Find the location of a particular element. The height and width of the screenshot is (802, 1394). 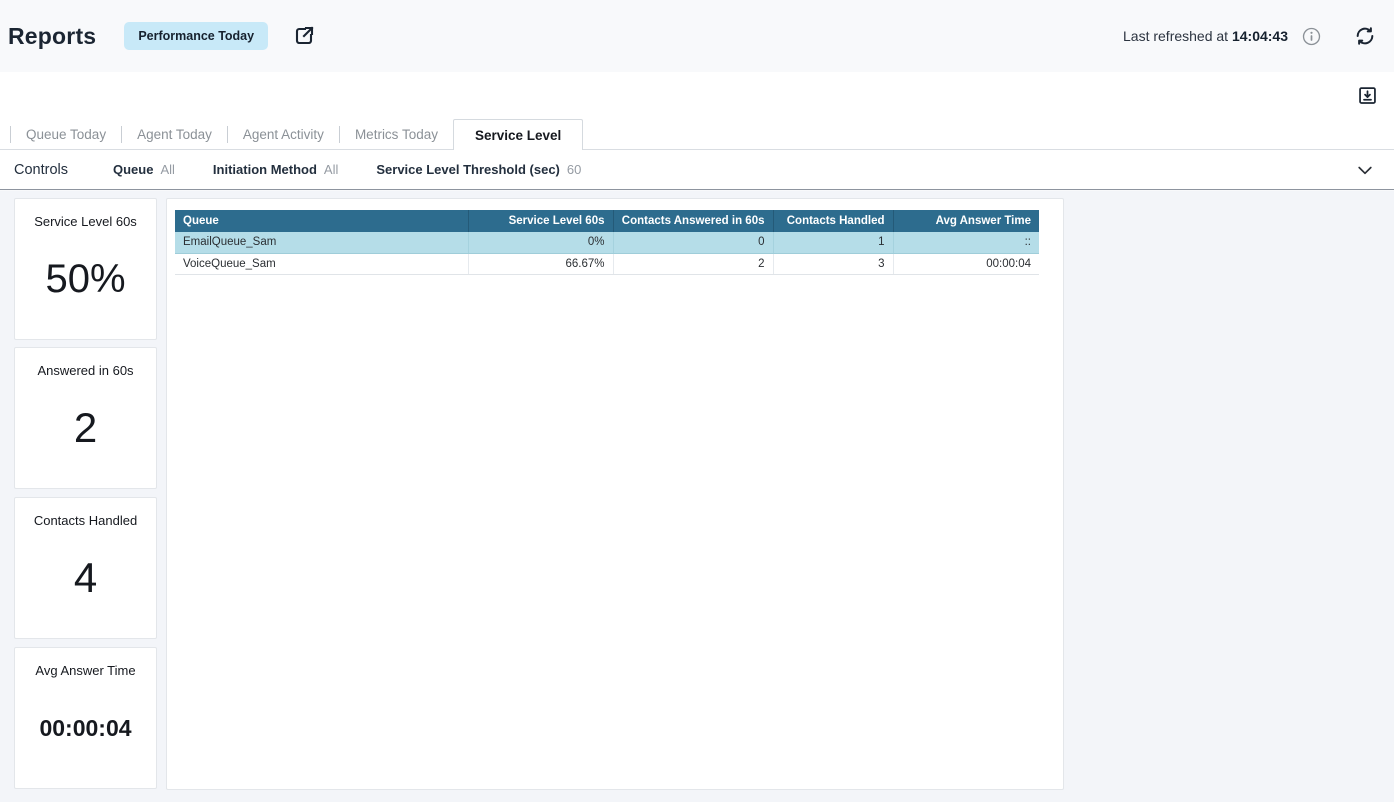

column-header-avg-answer-time: Avg Answer Time is located at coordinates (965, 221).